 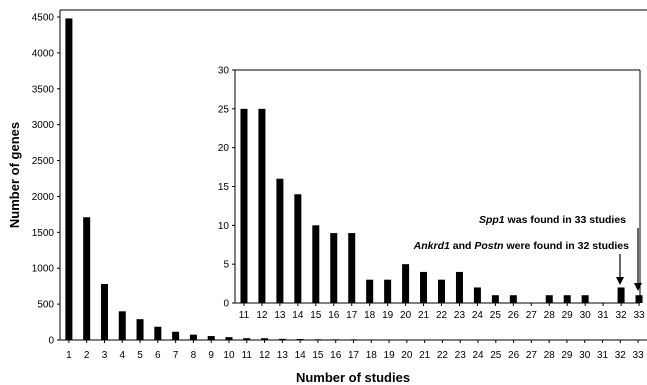 What do you see at coordinates (247, 355) in the screenshot?
I see `main-x-tick-label: 11` at bounding box center [247, 355].